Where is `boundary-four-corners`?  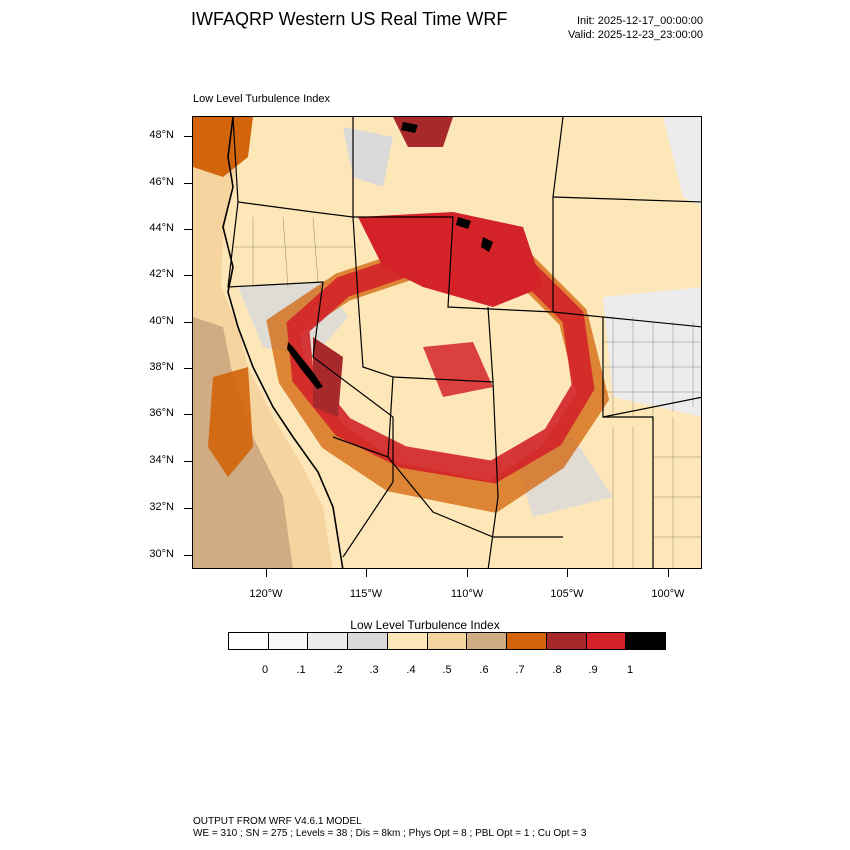
boundary-four-corners is located at coordinates (445, 437).